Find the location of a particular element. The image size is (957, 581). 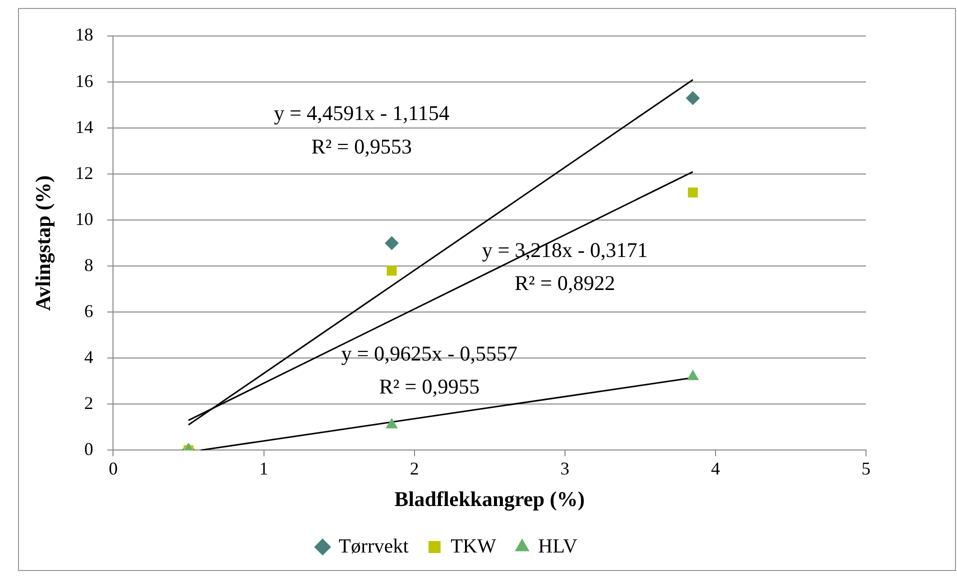

legend-label: Tørrvekt is located at coordinates (374, 546).